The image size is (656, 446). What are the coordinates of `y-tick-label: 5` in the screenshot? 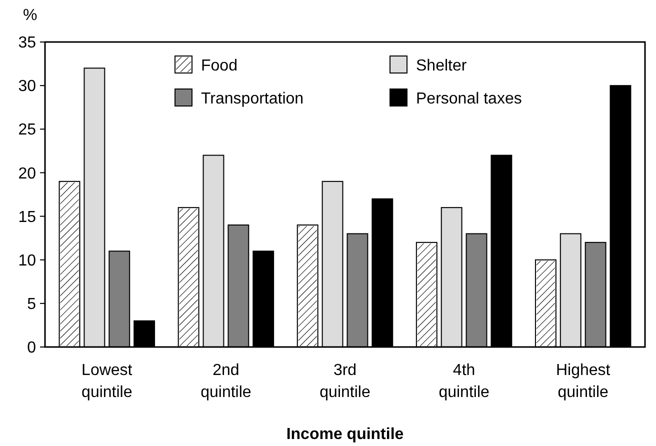 It's located at (31, 305).